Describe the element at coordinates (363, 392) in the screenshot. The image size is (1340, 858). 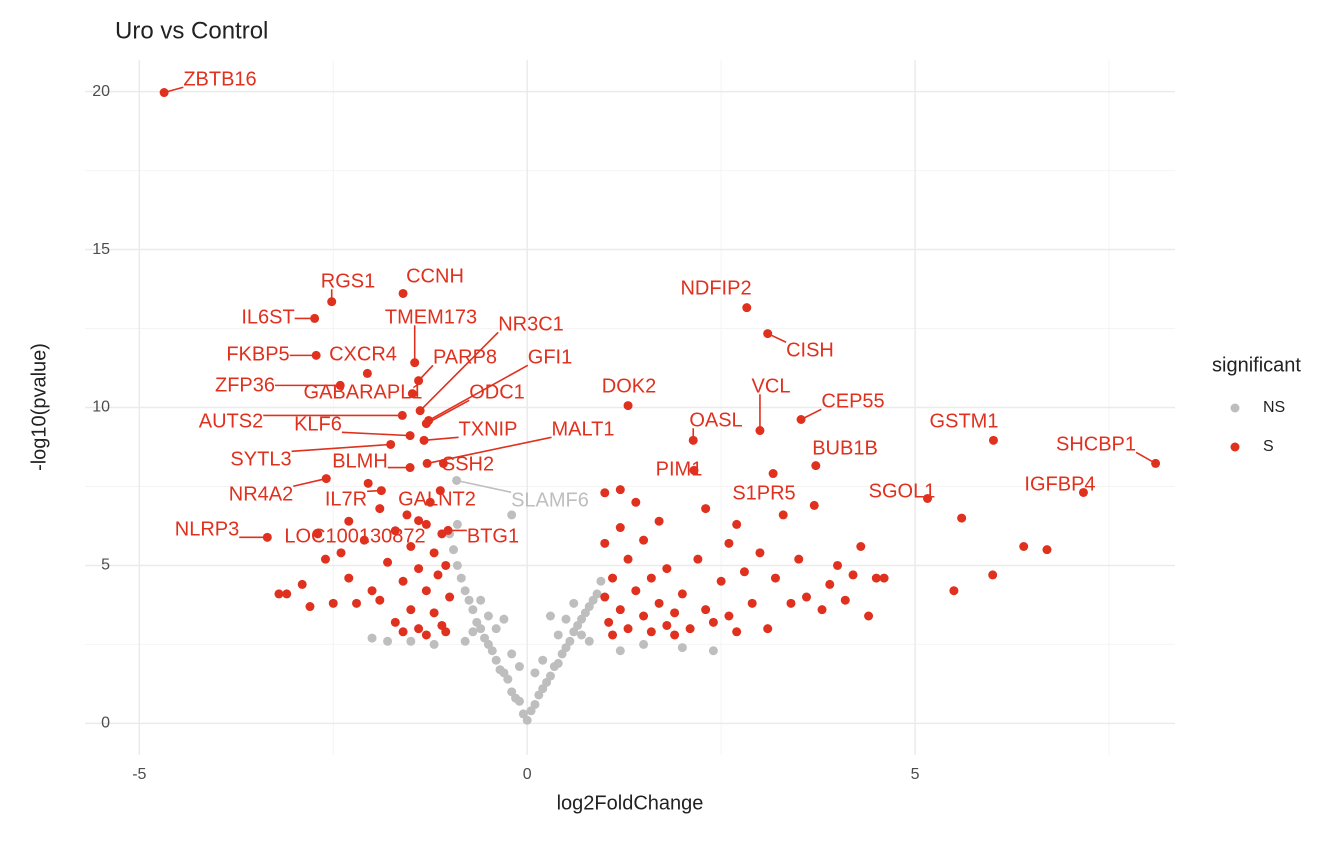
I see `point-label: GABARAPL1` at that location.